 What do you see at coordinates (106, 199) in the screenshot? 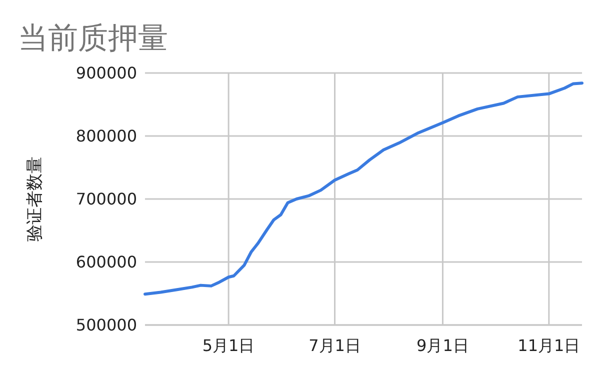
I see `y-tick-label: 700000` at bounding box center [106, 199].